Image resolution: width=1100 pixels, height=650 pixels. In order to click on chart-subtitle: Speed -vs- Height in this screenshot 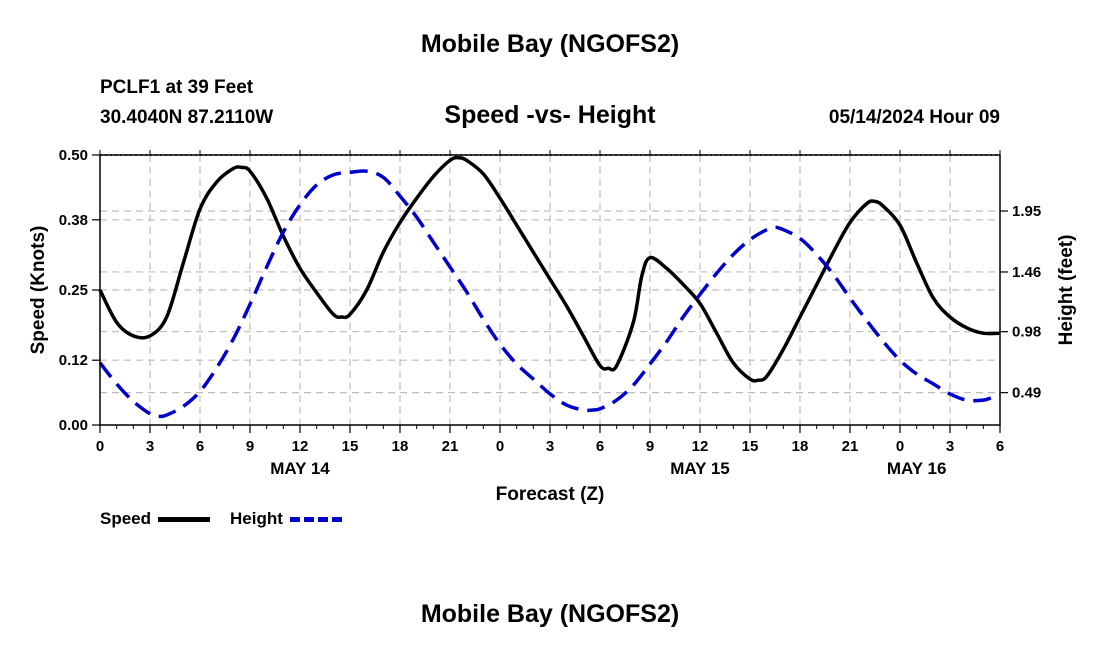, I will do `click(550, 115)`.